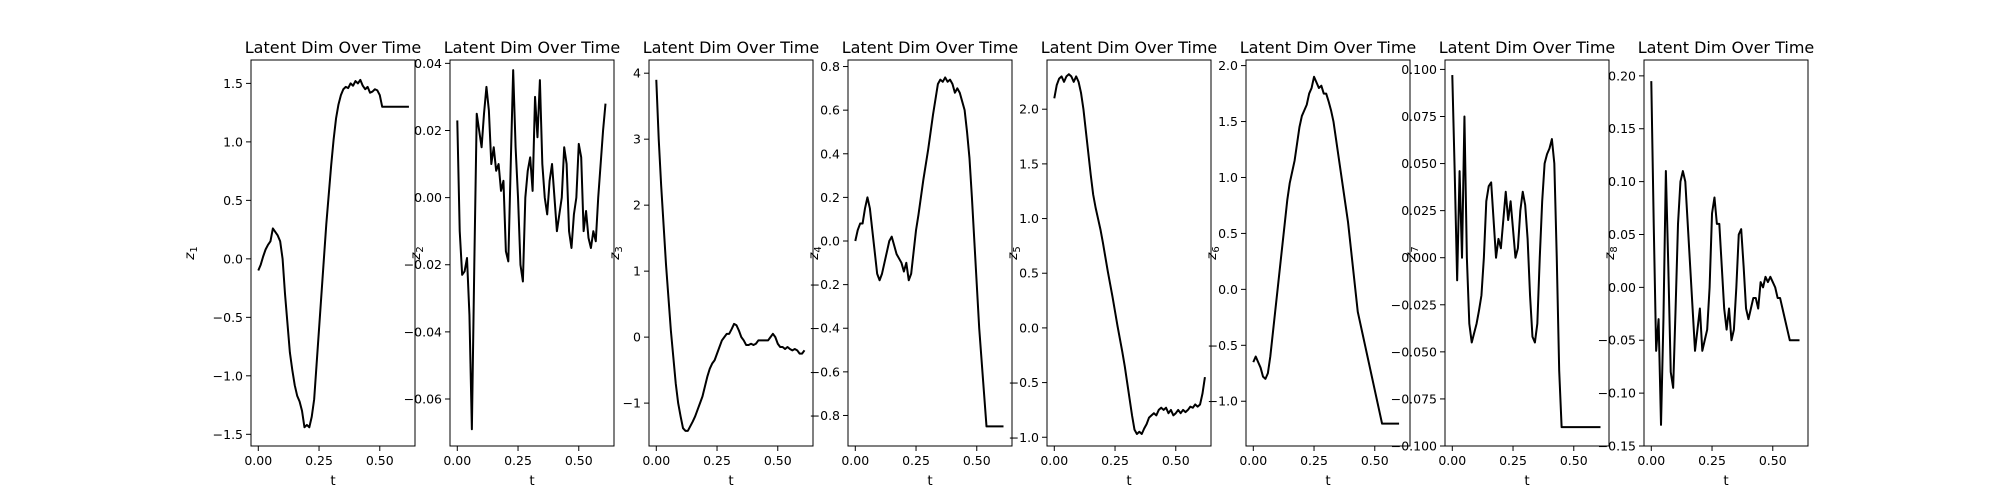 The image size is (2000, 500). I want to click on y-axis-label-subscript: 6, so click(1216, 249).